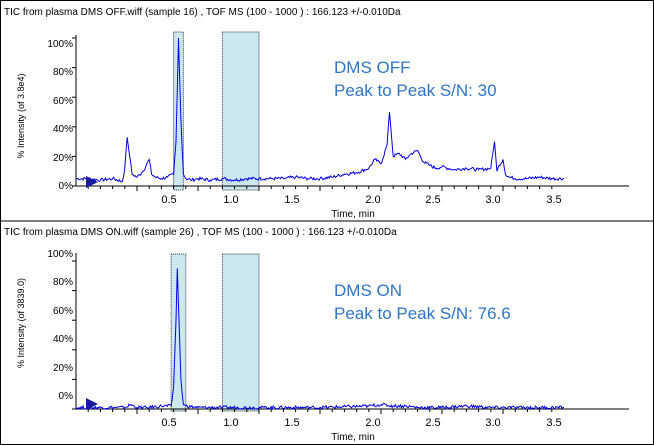 This screenshot has width=654, height=445. What do you see at coordinates (21, 323) in the screenshot?
I see `y-axis-label: % Intensity (of 3839.0)` at bounding box center [21, 323].